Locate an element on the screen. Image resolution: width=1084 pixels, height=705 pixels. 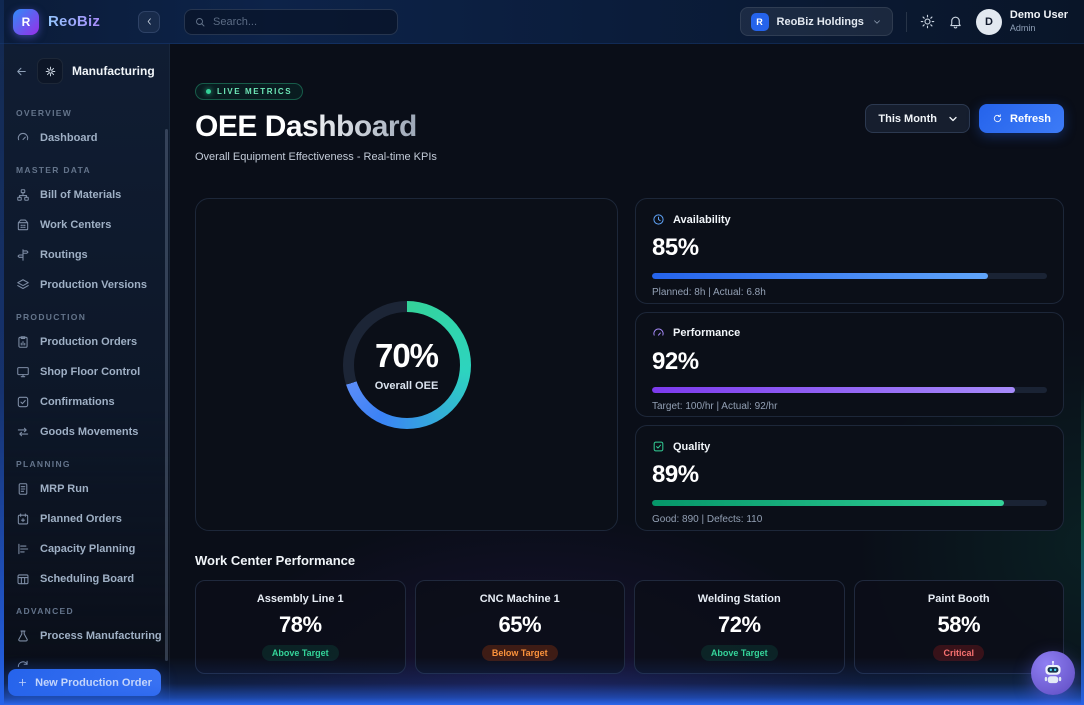
performance-progress-track is located at coordinates (849, 389).